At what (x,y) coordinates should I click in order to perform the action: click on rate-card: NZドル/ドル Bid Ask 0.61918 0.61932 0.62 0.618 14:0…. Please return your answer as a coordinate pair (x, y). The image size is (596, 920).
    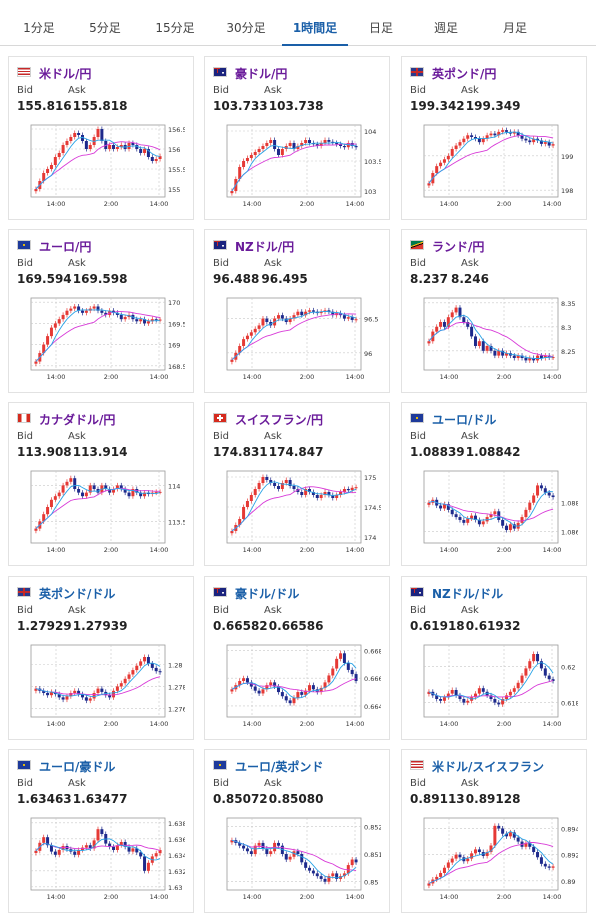
    Looking at the image, I should click on (494, 658).